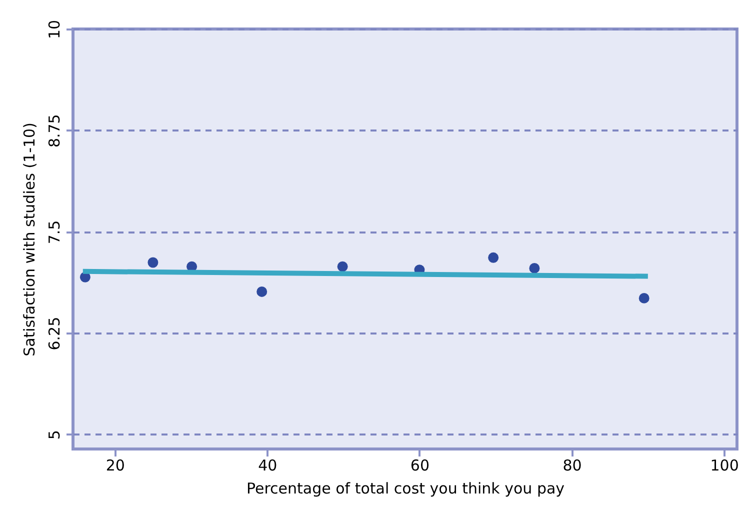 The height and width of the screenshot is (522, 747). Describe the element at coordinates (115, 465) in the screenshot. I see `x-tick-label: 20` at that location.